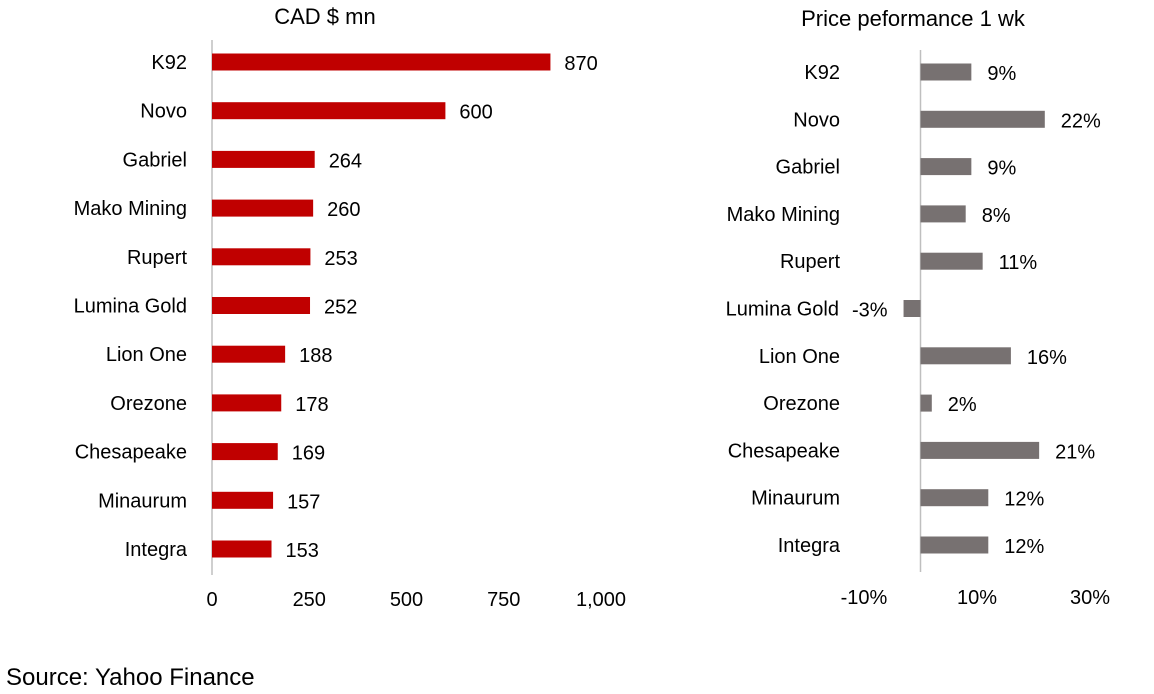  What do you see at coordinates (142, 501) in the screenshot?
I see `left-category-label: Minaurum` at bounding box center [142, 501].